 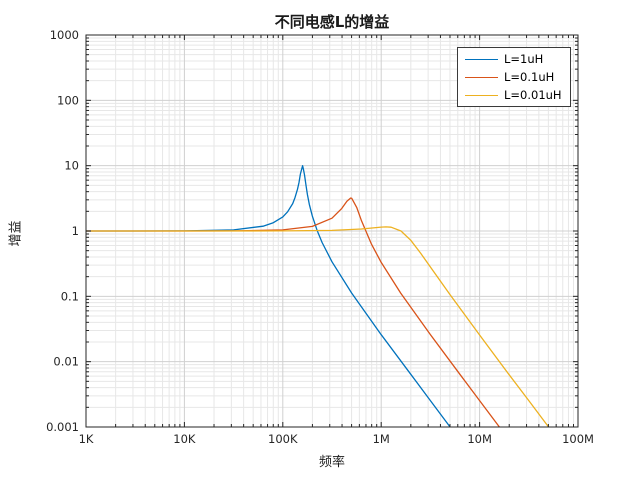 I want to click on y-tick-label: 1000, so click(x=64, y=35).